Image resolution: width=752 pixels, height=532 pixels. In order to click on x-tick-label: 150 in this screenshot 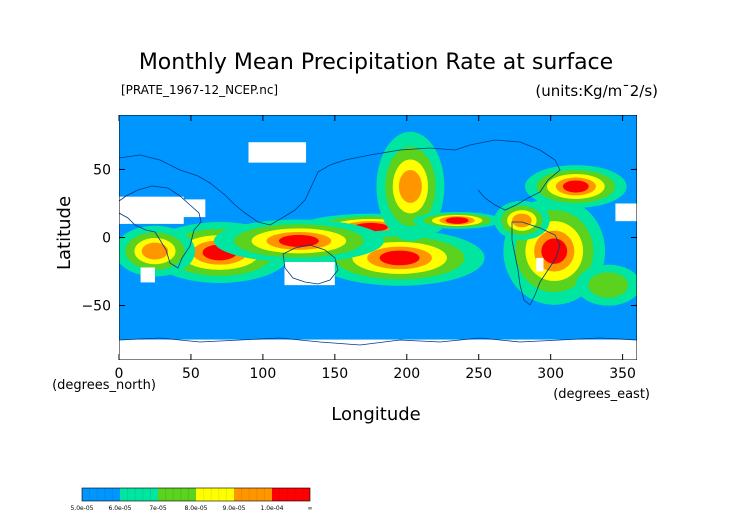, I will do `click(334, 374)`.